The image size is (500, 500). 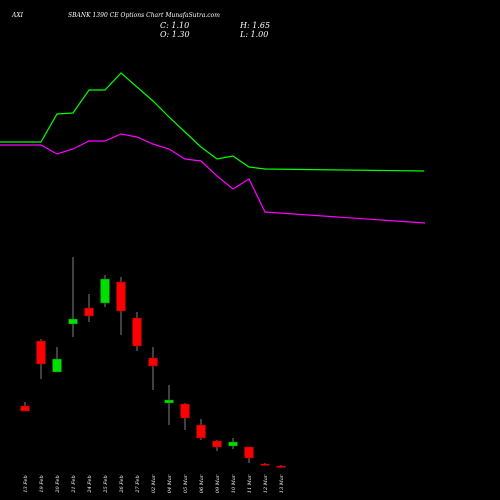 I want to click on x-tick-label: 02 Mar, so click(x=154, y=483).